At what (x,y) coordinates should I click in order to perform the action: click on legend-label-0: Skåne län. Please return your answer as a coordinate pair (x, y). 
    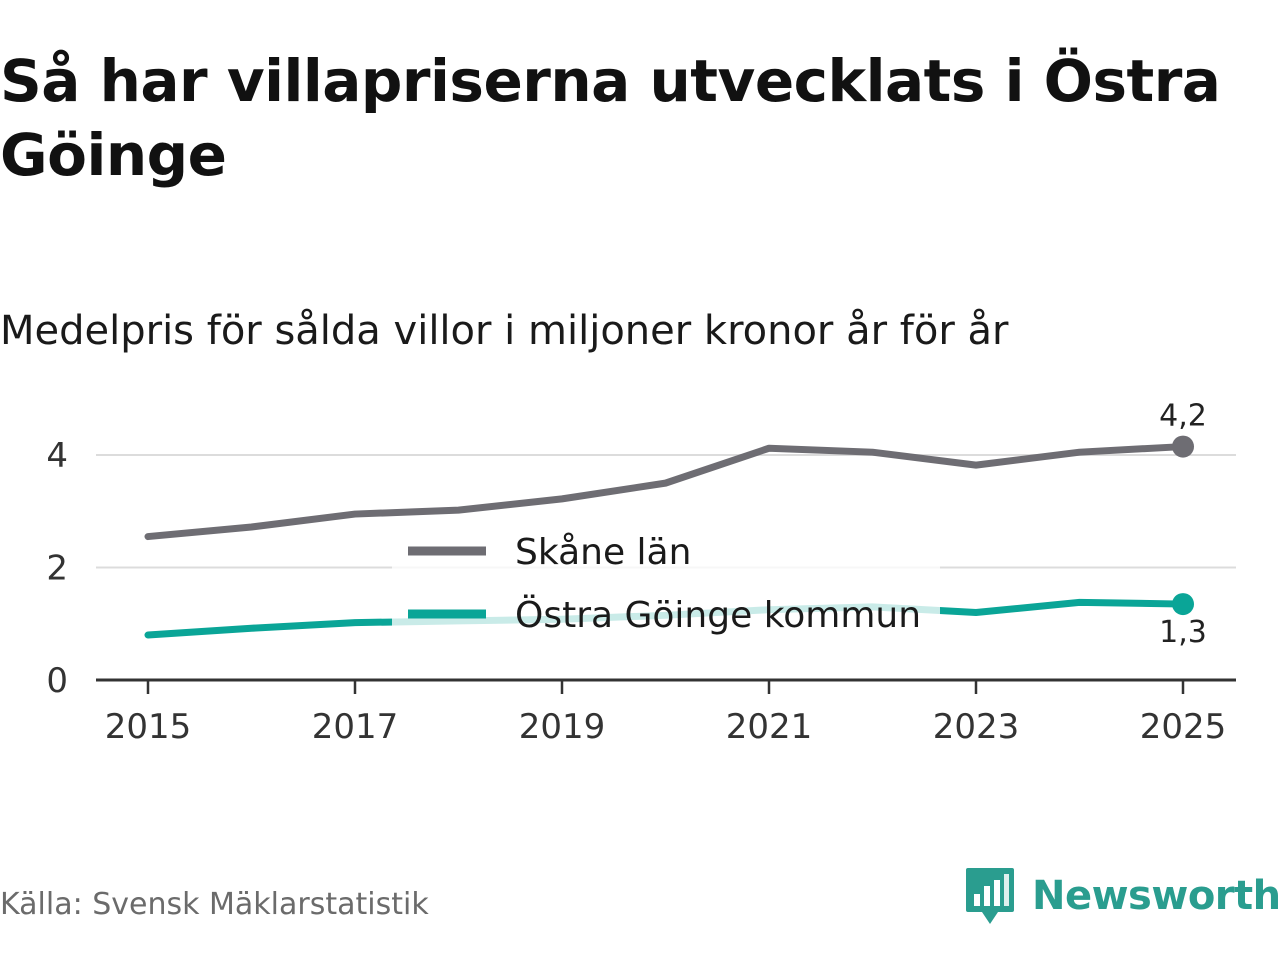
    Looking at the image, I should click on (603, 552).